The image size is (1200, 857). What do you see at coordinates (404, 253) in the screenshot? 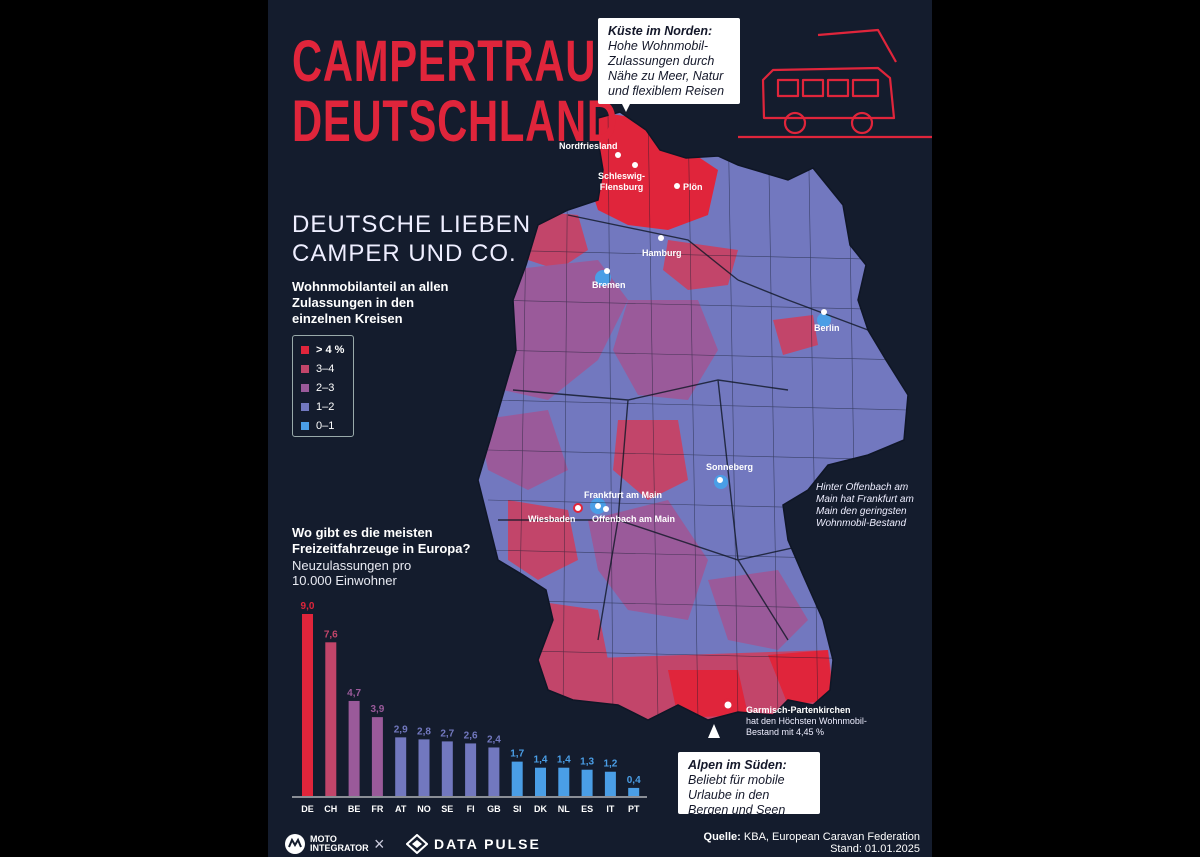
I see `subtitle-line-2: CAMPER UND CO.` at bounding box center [404, 253].